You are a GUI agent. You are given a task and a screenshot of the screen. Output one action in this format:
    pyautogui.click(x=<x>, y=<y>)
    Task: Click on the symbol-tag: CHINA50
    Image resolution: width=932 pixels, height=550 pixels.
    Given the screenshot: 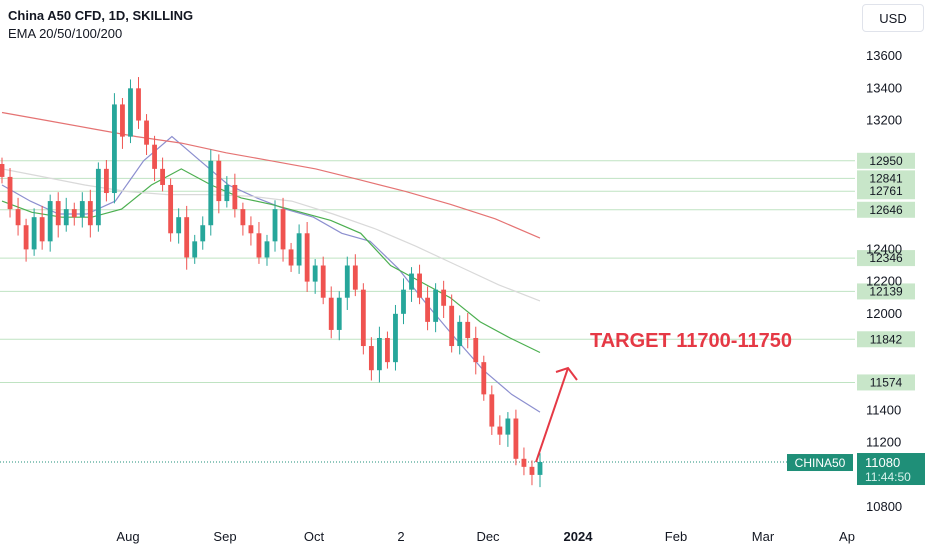 What is the action you would take?
    pyautogui.click(x=820, y=463)
    